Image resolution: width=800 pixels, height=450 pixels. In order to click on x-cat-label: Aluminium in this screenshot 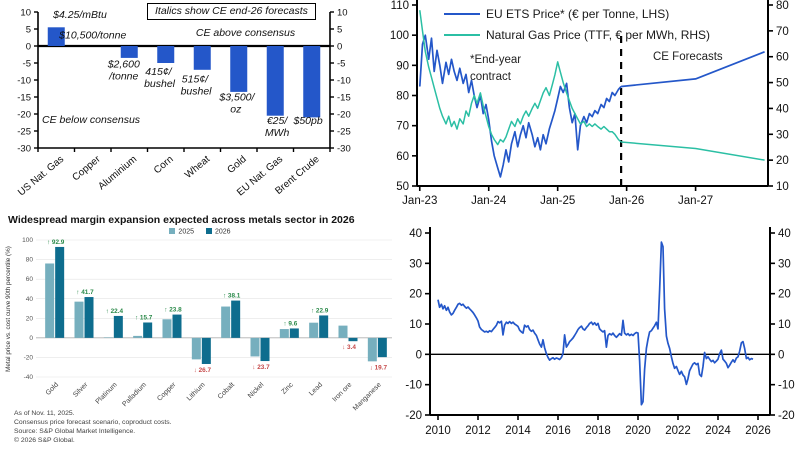, I will do `click(117, 173)`.